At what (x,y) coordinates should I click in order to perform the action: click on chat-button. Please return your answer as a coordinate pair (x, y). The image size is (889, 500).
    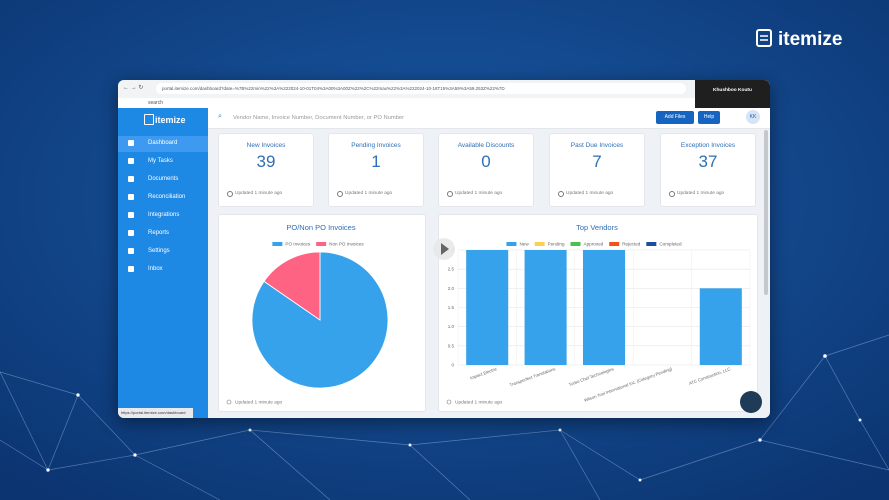
    Looking at the image, I should click on (751, 402).